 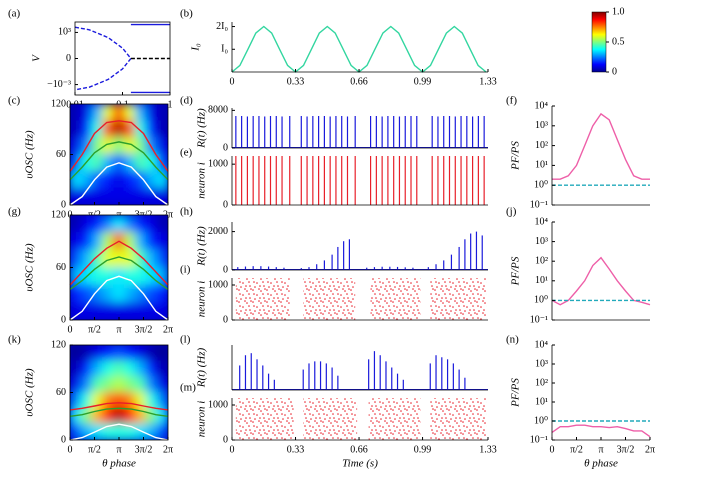 I want to click on colorbar-tick-label: 1.0, so click(x=618, y=11).